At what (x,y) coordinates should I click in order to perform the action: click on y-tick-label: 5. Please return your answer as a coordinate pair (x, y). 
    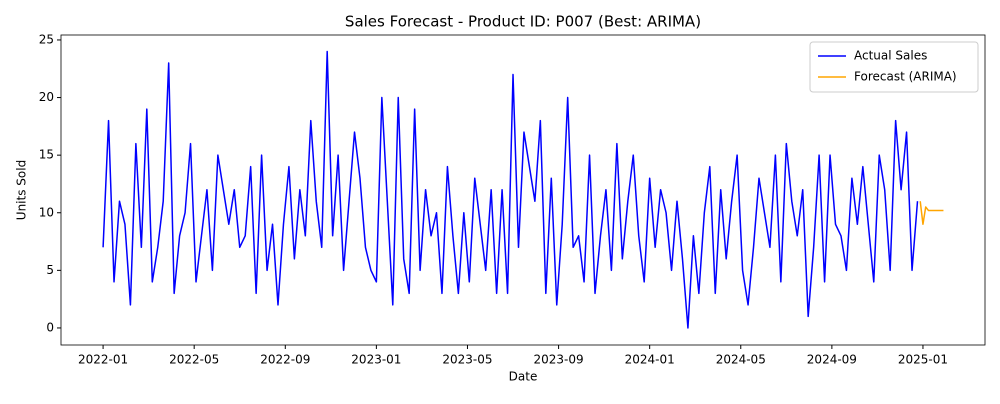
    Looking at the image, I should click on (50, 270).